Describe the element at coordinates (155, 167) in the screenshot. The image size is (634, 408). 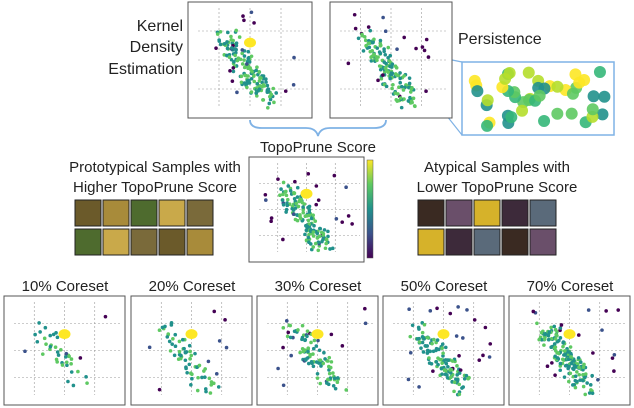
I see `prototypical-label: Prototypical Samples with` at that location.